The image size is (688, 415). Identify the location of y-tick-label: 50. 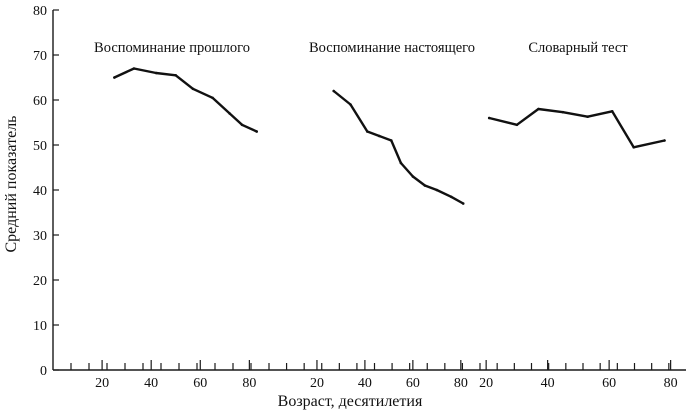
(40, 146).